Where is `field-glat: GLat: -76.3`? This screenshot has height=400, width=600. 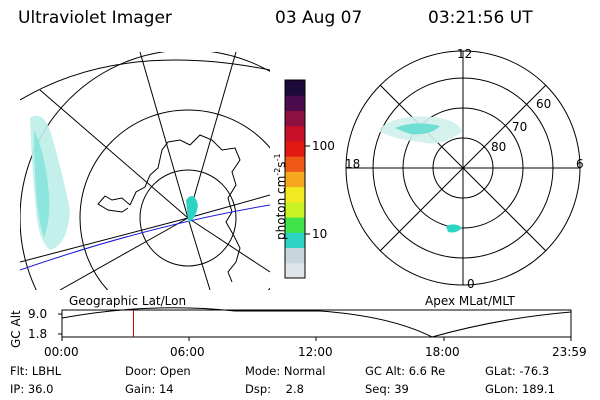
field-glat: GLat: -76.3 is located at coordinates (517, 371).